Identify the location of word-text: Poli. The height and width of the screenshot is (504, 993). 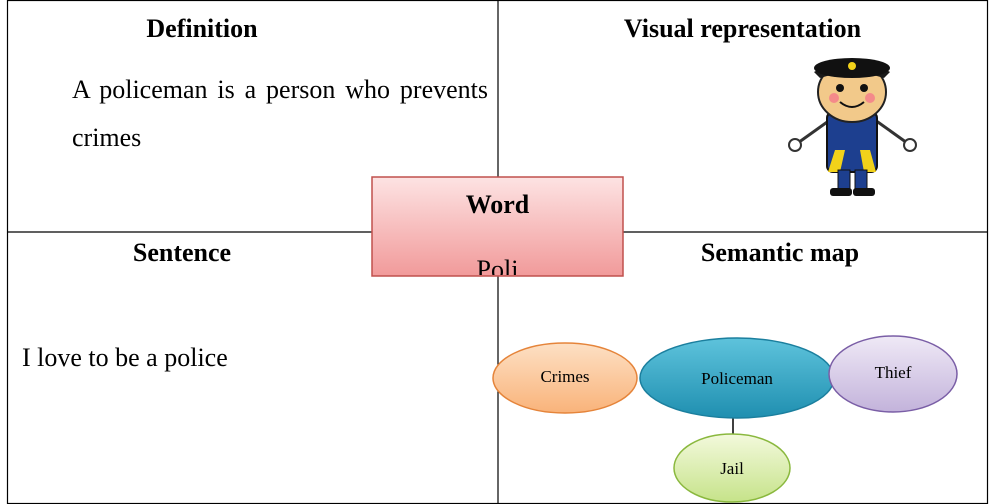
(497, 265).